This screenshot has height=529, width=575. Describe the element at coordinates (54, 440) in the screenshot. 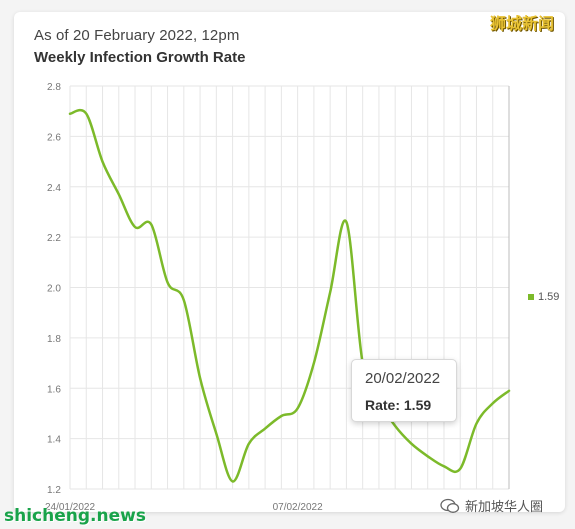

I see `y-tick-label: 1.4` at that location.